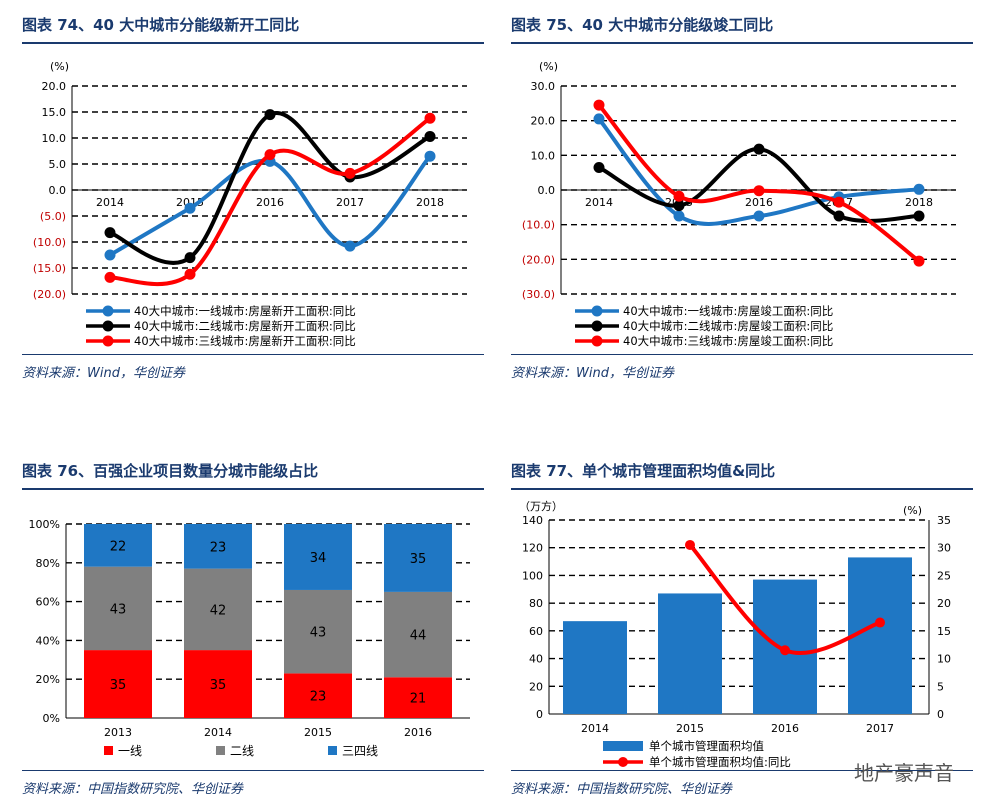  I want to click on y-tick-label: 60%, so click(48, 602).